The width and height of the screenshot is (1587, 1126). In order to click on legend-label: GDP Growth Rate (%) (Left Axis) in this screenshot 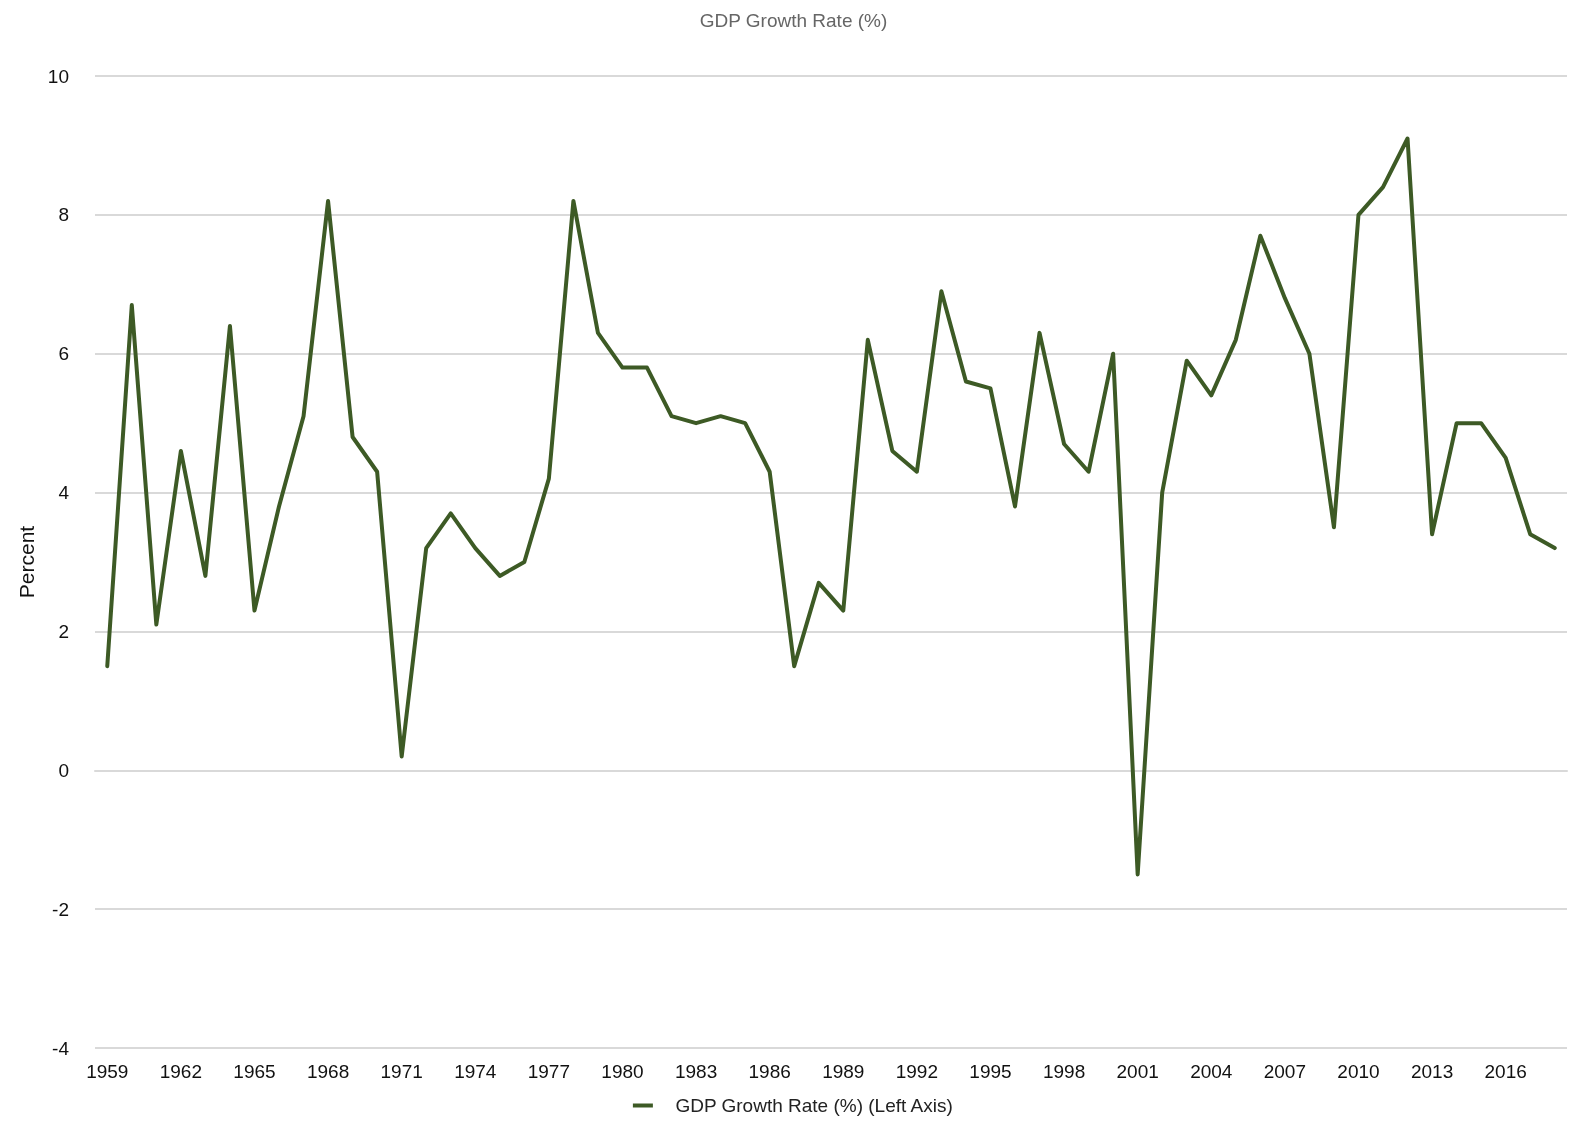, I will do `click(814, 1105)`.